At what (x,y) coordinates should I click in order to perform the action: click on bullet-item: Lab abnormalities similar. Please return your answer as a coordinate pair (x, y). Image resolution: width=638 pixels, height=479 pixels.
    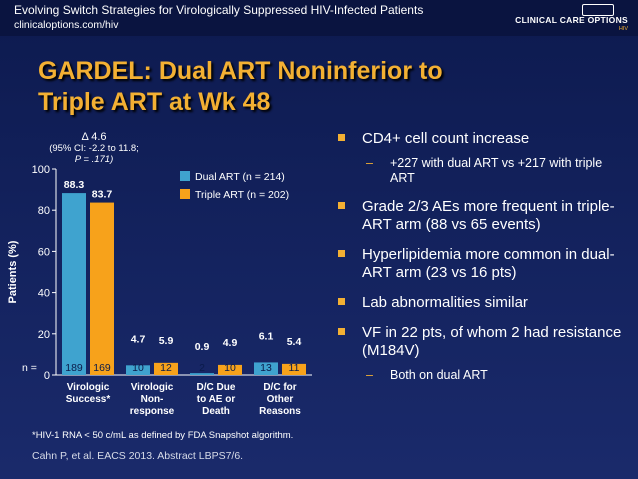
    Looking at the image, I should click on (483, 303).